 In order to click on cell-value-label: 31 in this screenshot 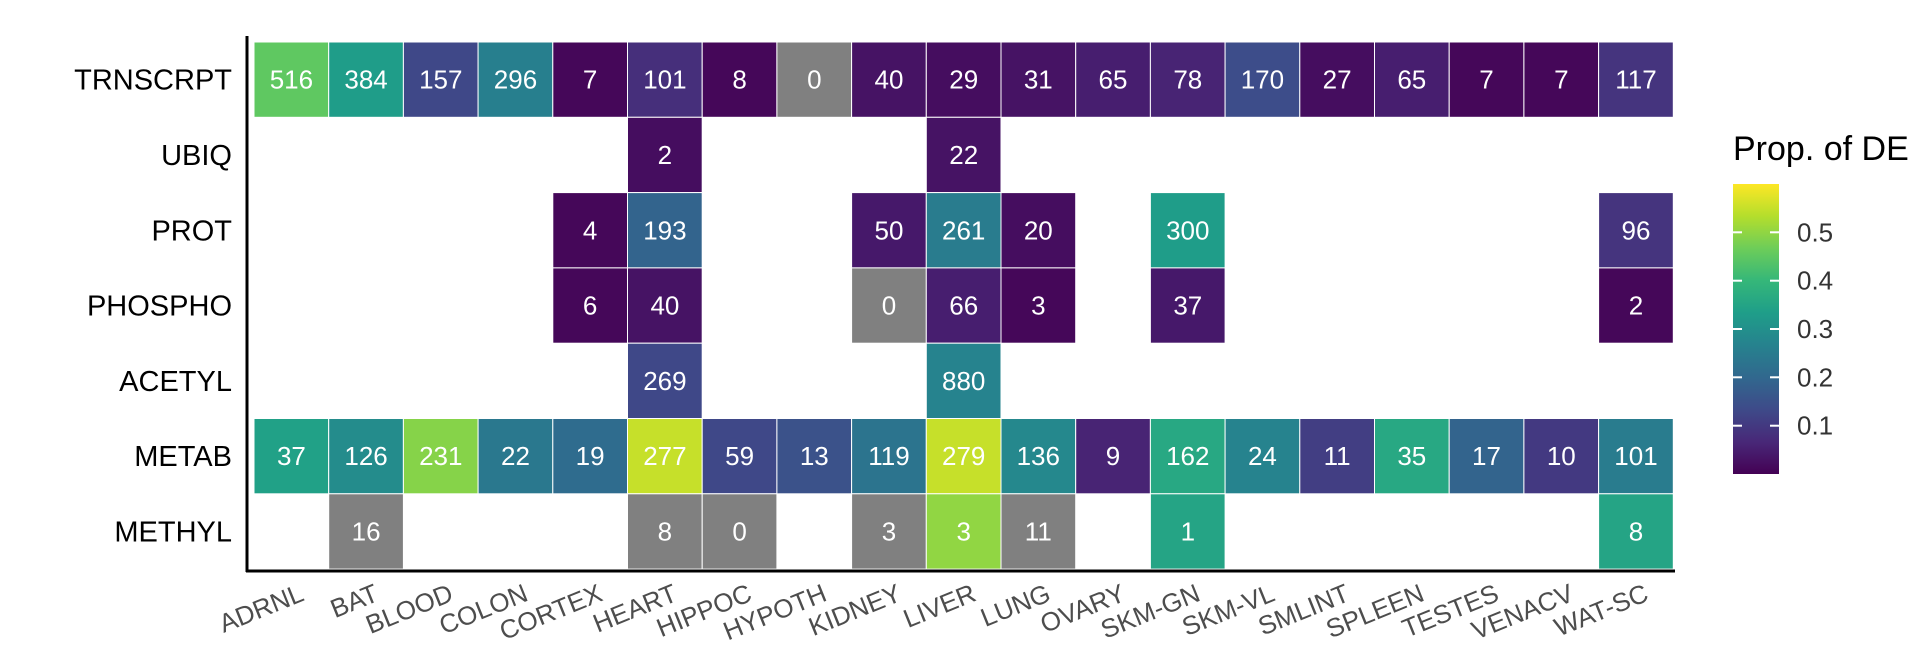, I will do `click(1038, 80)`.